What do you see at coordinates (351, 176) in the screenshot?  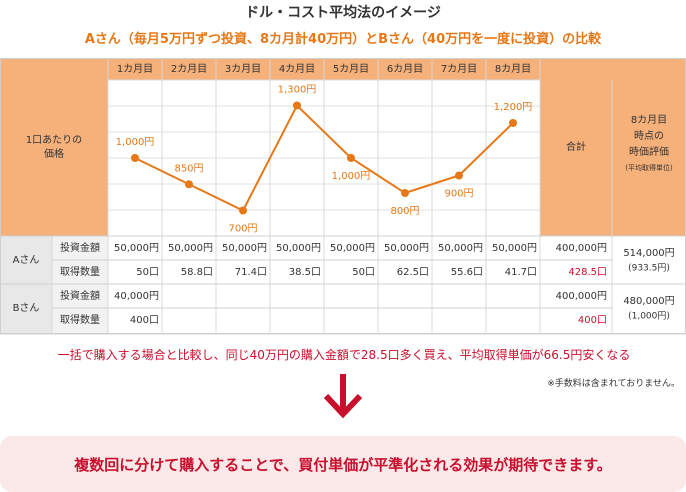 I see `price-label-5: 1,000円` at bounding box center [351, 176].